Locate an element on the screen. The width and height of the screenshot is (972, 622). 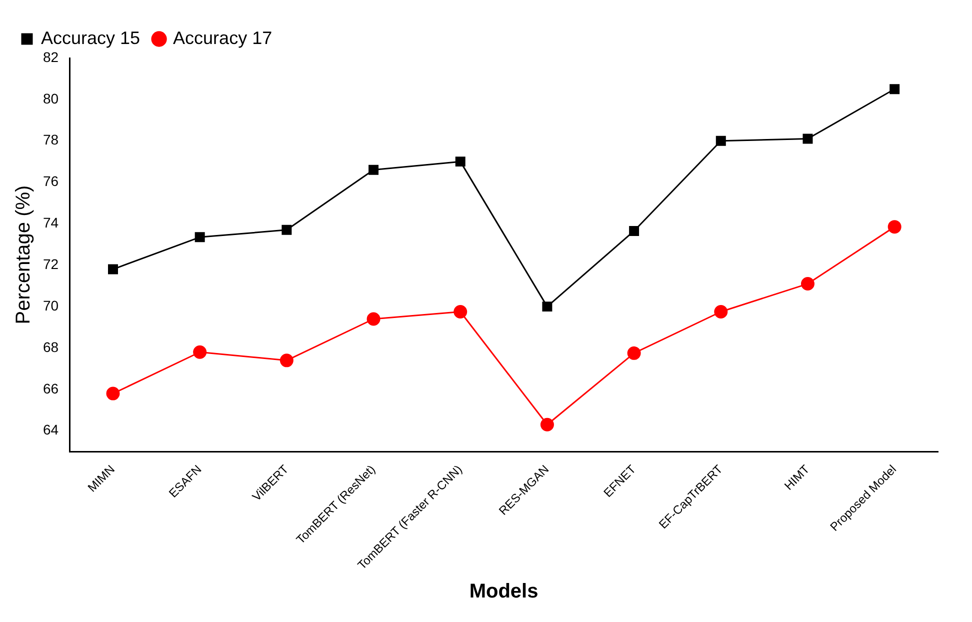
y-axis-title: Percentage (%) is located at coordinates (23, 254).